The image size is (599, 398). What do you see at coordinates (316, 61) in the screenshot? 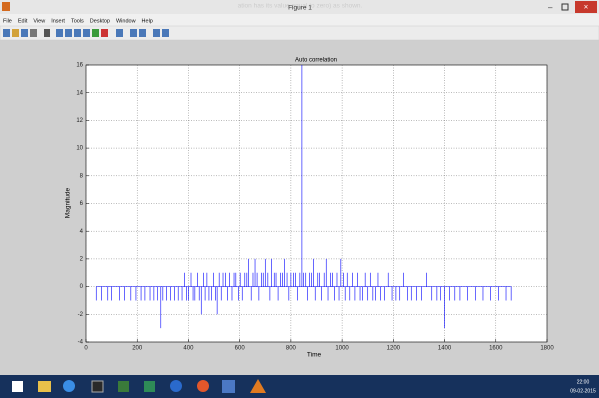
I see `chart-title: Auto correlation` at bounding box center [316, 61].